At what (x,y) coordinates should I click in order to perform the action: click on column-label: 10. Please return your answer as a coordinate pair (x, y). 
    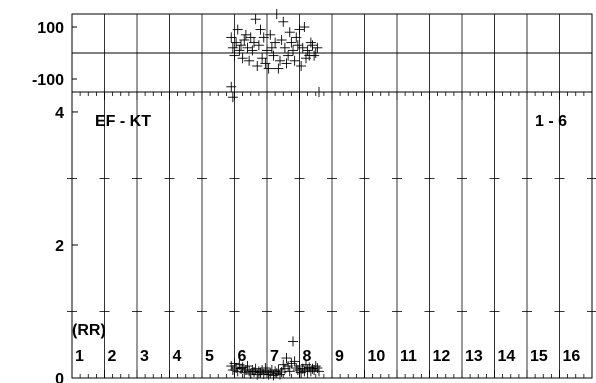
    Looking at the image, I should click on (377, 356).